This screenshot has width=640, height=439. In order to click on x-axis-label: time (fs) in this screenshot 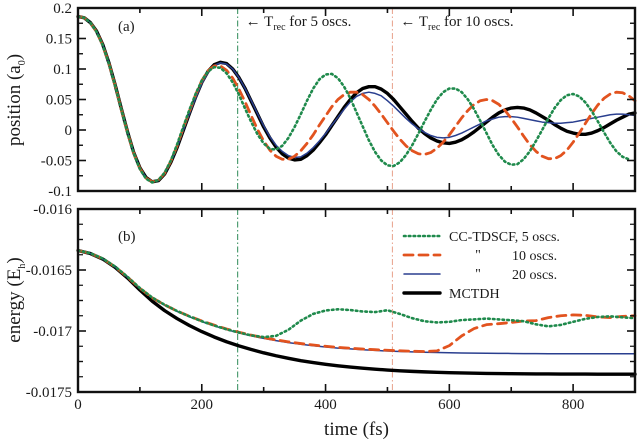, I will do `click(356, 429)`.